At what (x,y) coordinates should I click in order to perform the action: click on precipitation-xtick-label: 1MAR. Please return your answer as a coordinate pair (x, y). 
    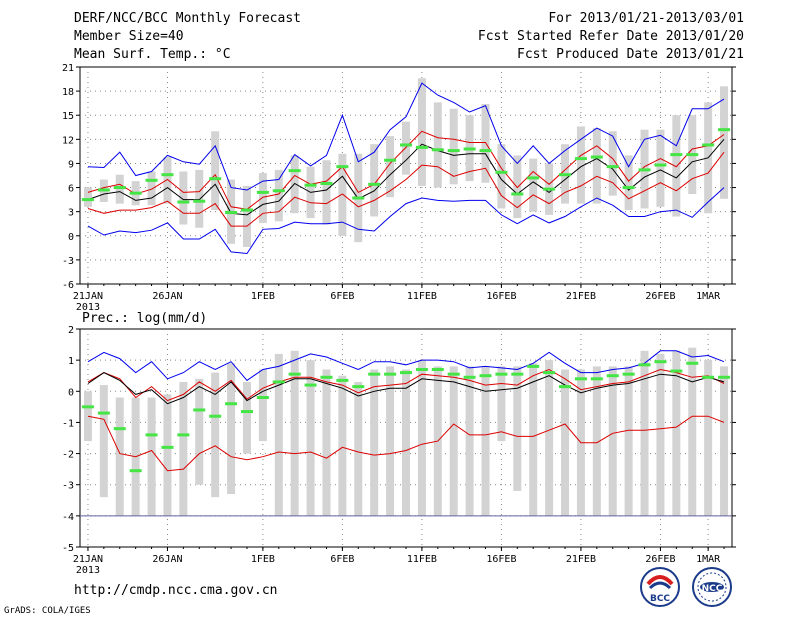
    Looking at the image, I should click on (708, 559).